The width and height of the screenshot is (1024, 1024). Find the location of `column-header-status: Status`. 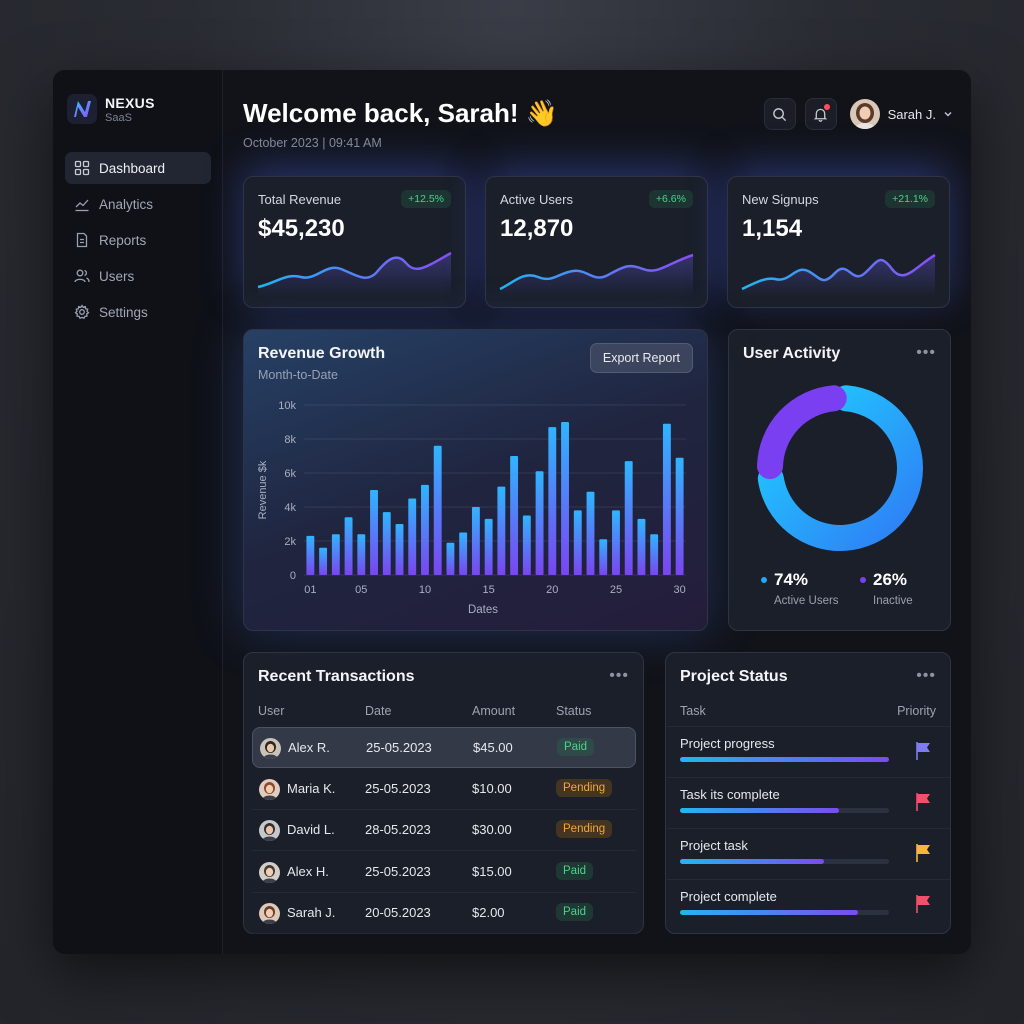

column-header-status: Status is located at coordinates (574, 711).